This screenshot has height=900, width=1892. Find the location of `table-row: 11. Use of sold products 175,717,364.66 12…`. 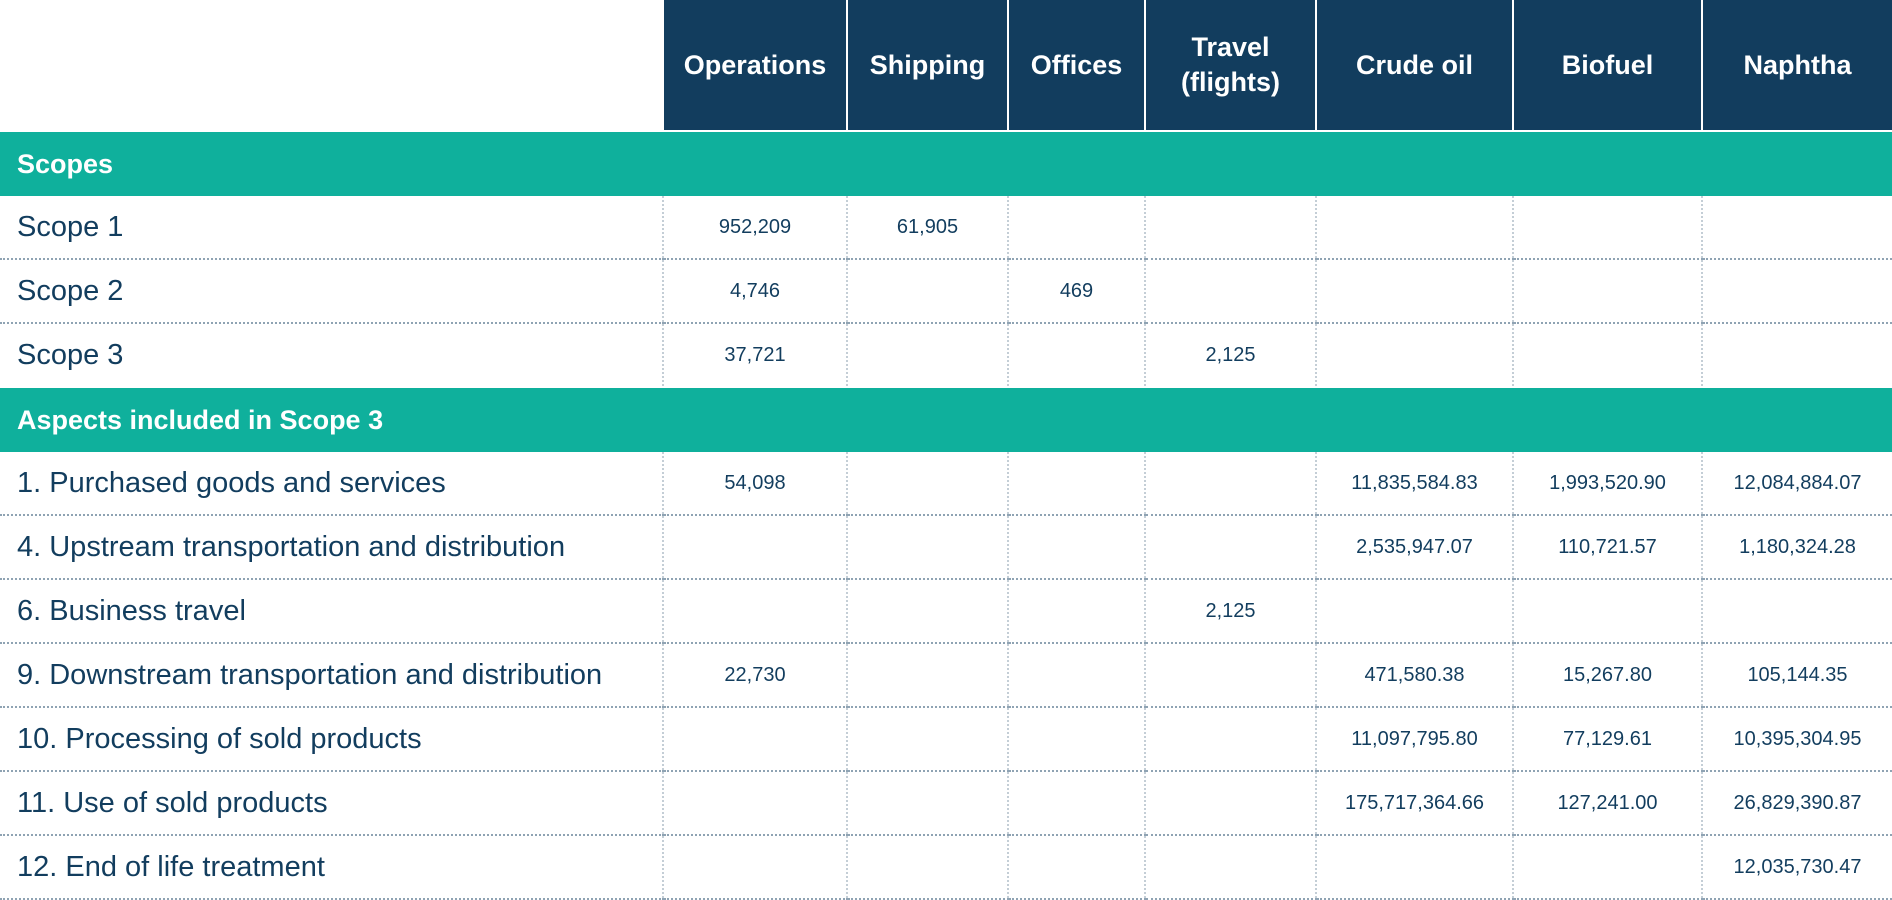

table-row: 11. Use of sold products 175,717,364.66 12… is located at coordinates (946, 803).